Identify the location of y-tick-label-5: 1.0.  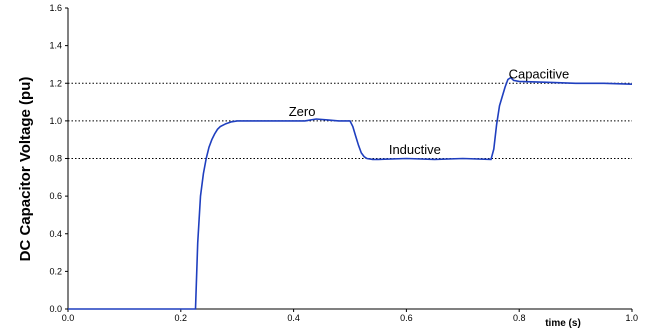
(55, 121).